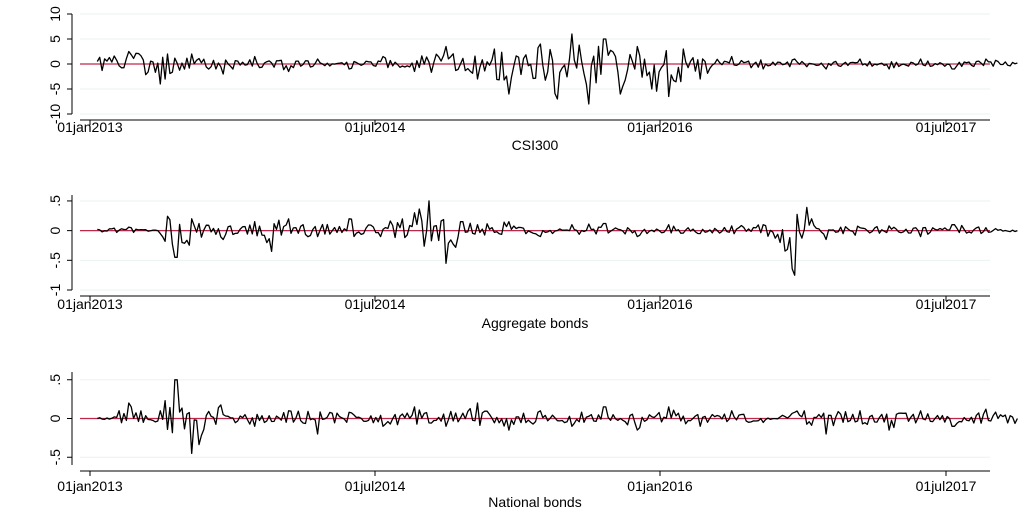 Image resolution: width=1024 pixels, height=512 pixels. Describe the element at coordinates (55, 39) in the screenshot. I see `y-tick-label: 5` at that location.